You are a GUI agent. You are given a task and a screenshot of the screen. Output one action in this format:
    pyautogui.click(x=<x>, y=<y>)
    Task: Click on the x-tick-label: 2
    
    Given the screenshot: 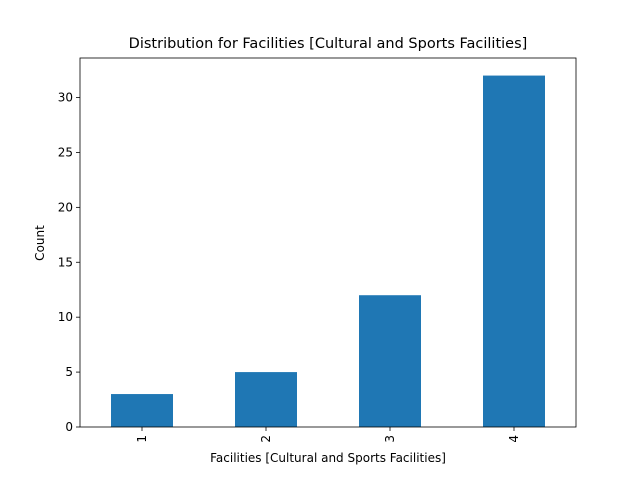 What is the action you would take?
    pyautogui.click(x=266, y=439)
    